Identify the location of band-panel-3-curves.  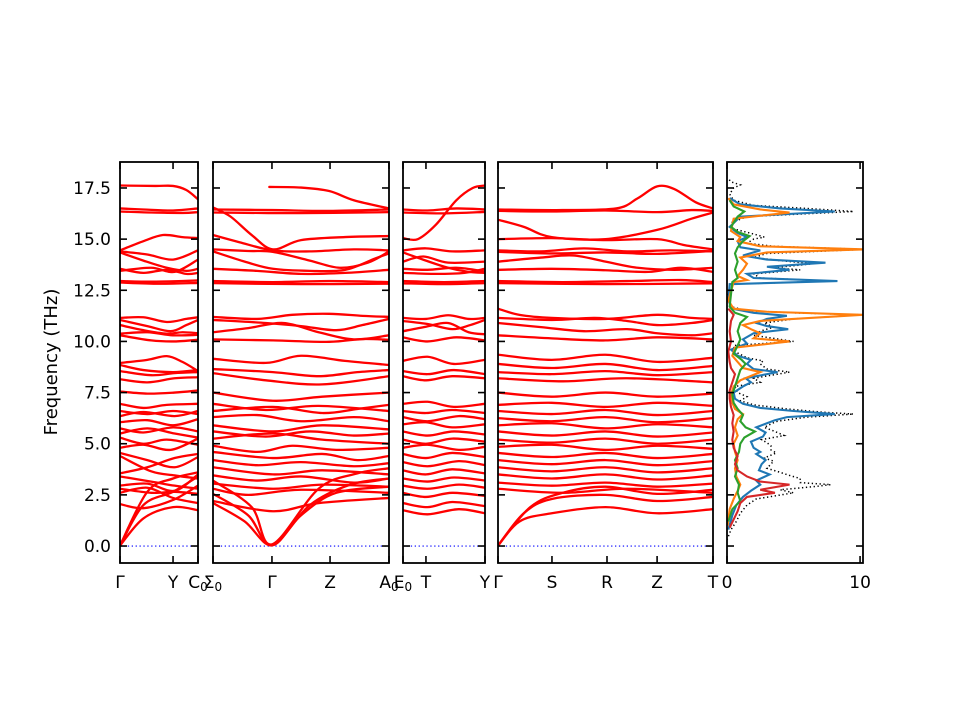
(444, 365).